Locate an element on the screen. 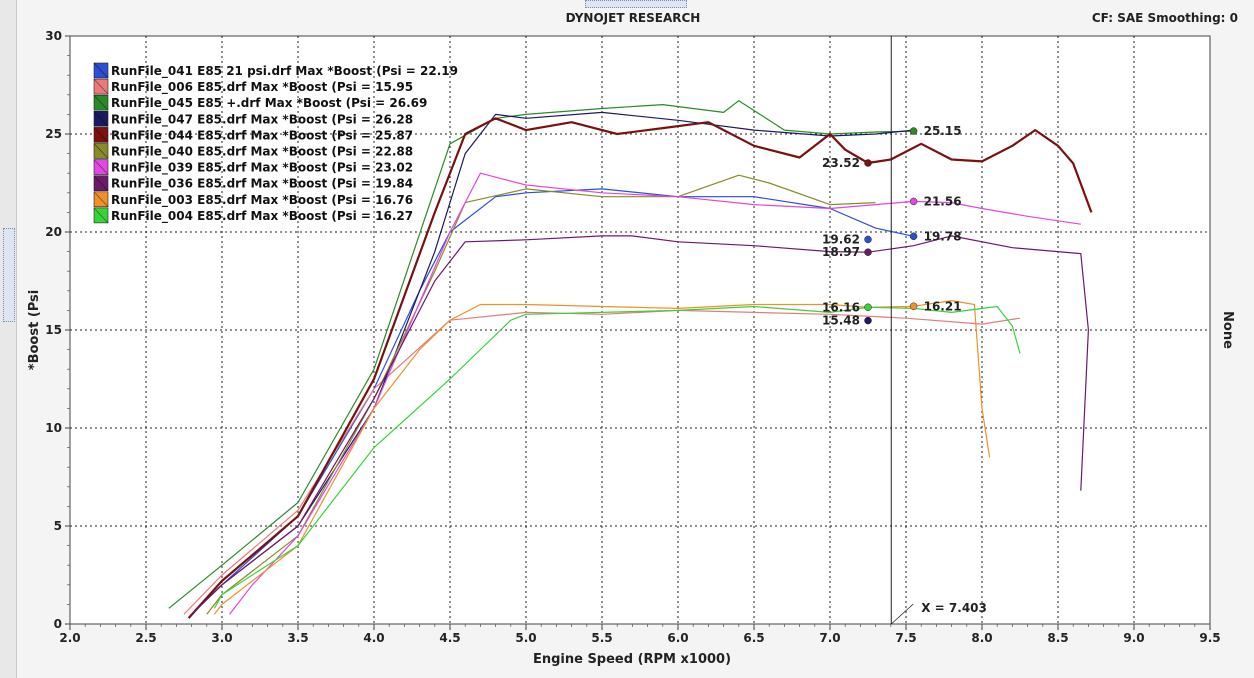 This screenshot has width=1254, height=678. marker-value-label: 19.62 is located at coordinates (841, 239).